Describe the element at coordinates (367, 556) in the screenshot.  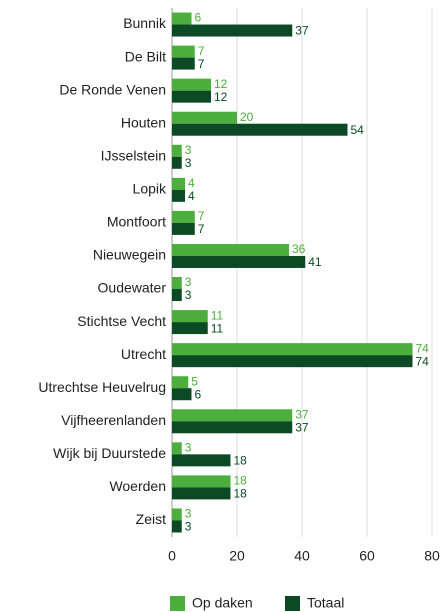
I see `x-tick-label: 60` at that location.